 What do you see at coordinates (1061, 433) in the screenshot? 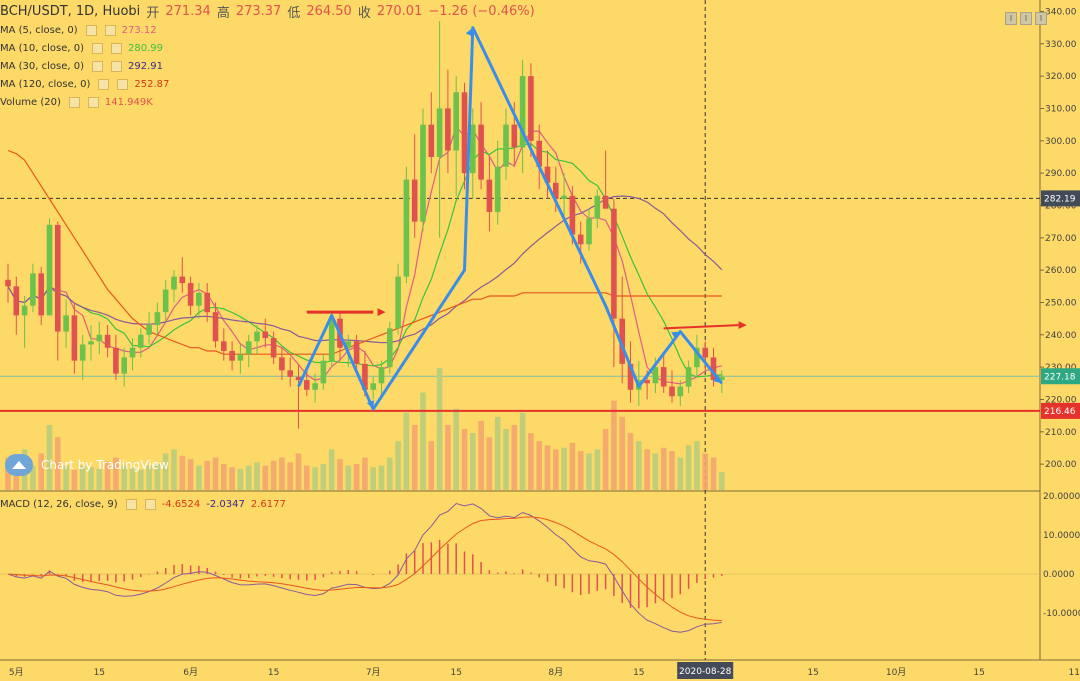
I see `price-tick-label: 210.00` at bounding box center [1061, 433].